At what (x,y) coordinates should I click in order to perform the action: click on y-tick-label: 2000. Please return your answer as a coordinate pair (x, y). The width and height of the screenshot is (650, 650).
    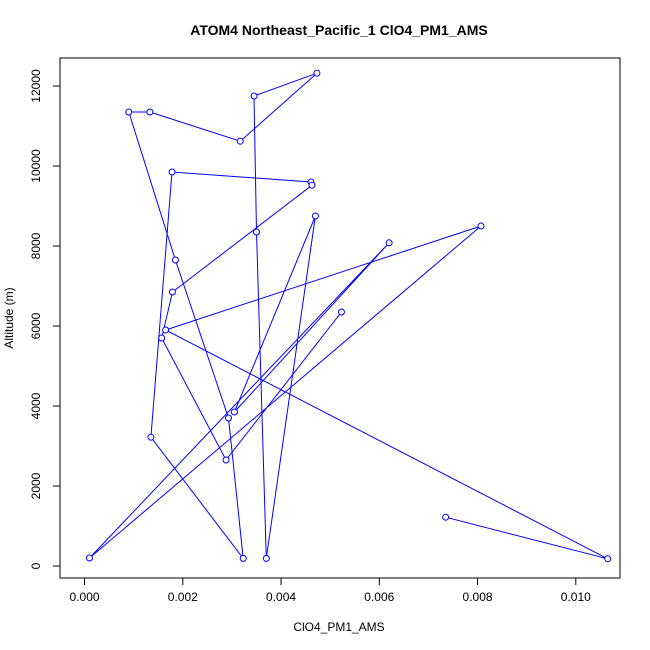
    Looking at the image, I should click on (36, 485).